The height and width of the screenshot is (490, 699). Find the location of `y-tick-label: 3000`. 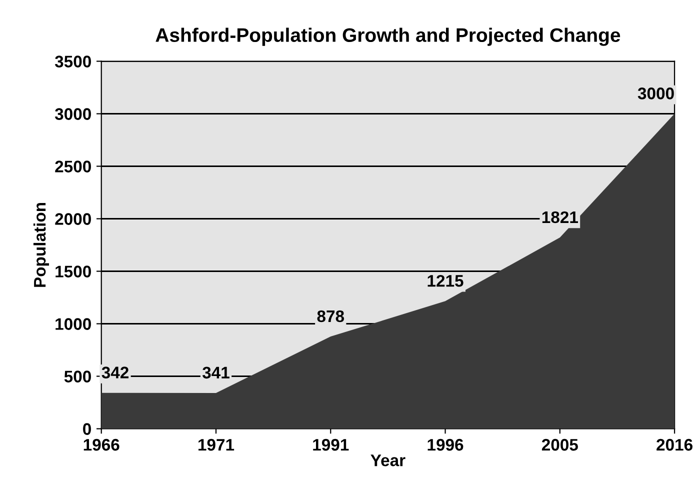

y-tick-label: 3000 is located at coordinates (72, 114).